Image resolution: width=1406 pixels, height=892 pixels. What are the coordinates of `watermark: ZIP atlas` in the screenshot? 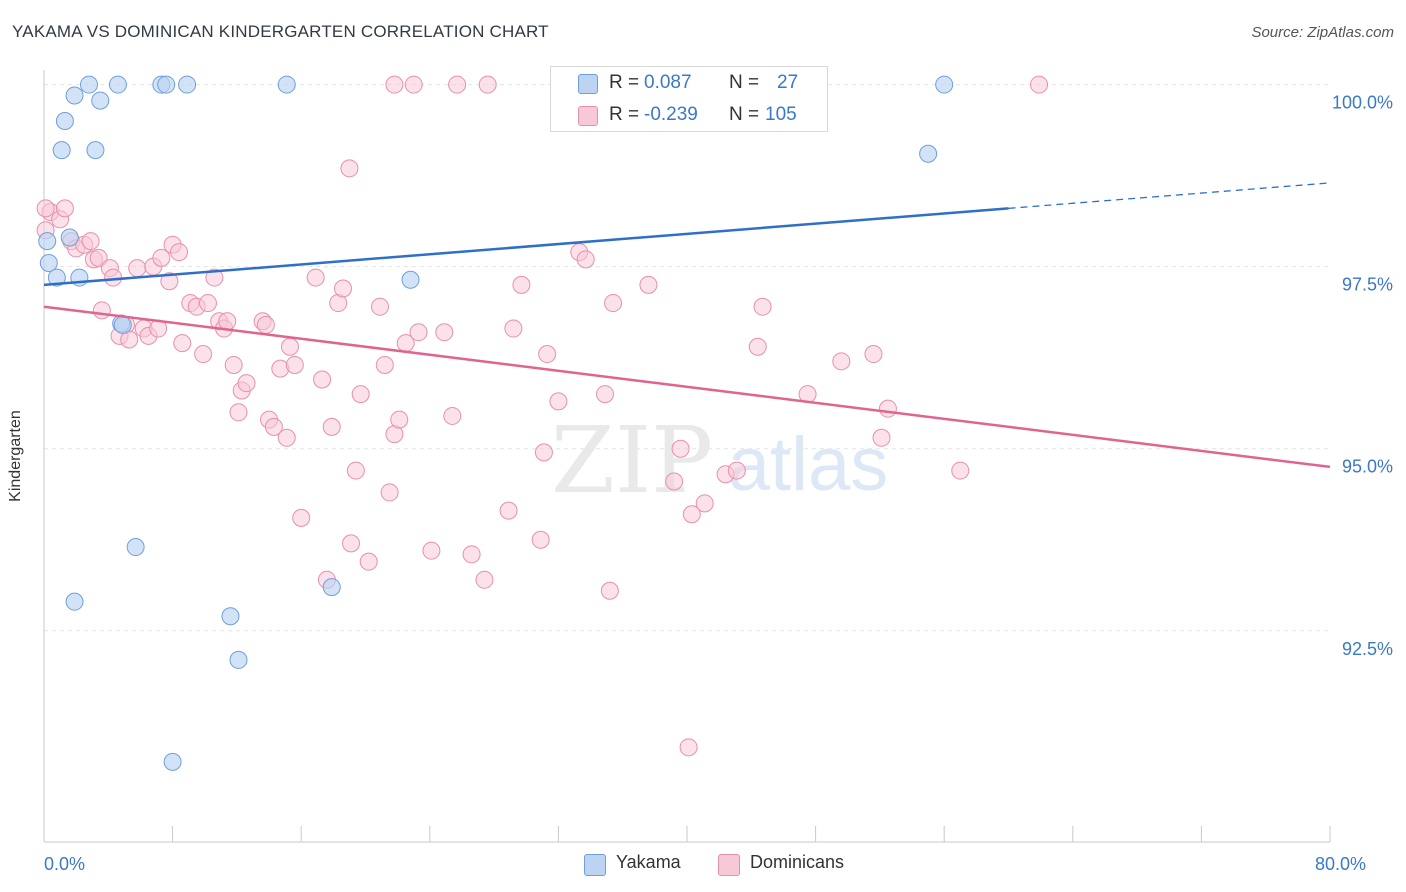 It's located at (719, 460).